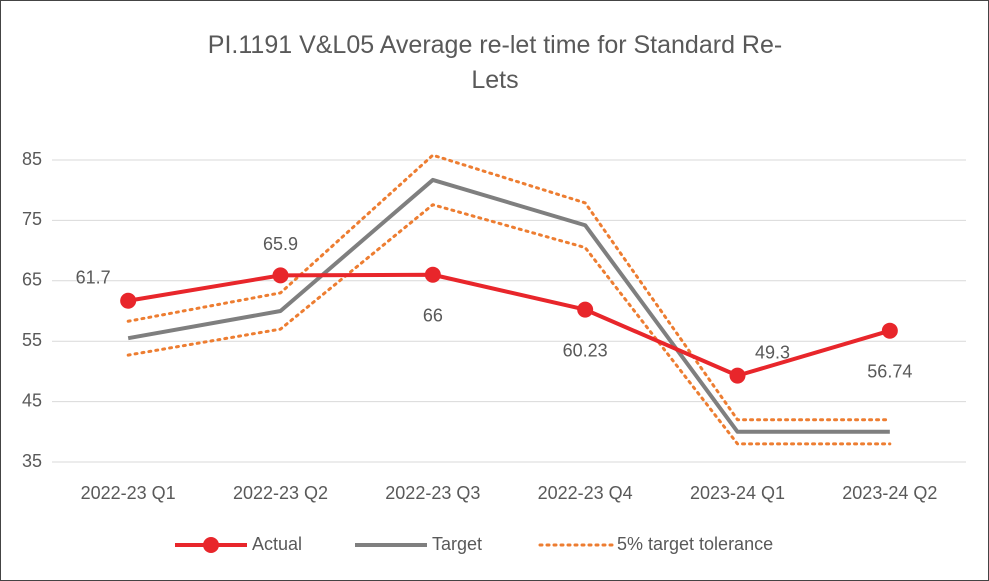 This screenshot has width=989, height=581. Describe the element at coordinates (889, 493) in the screenshot. I see `x-tick-label: 2023-24 Q2` at that location.